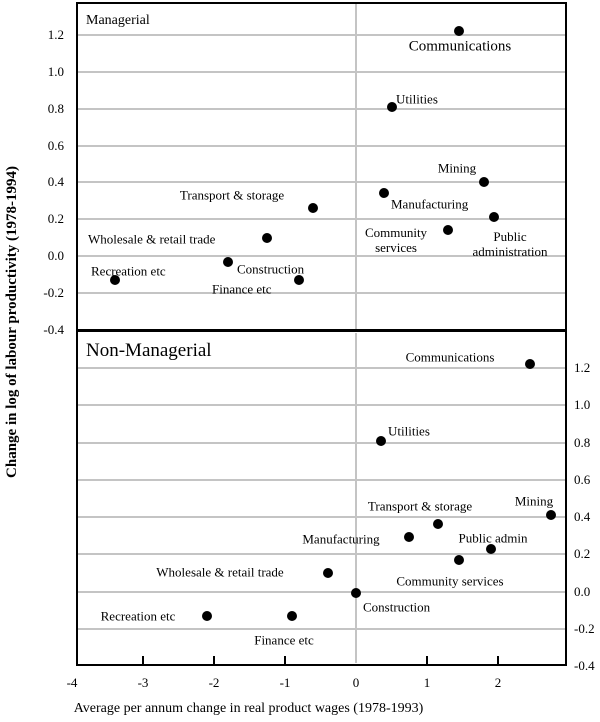 This screenshot has width=600, height=722. Describe the element at coordinates (285, 660) in the screenshot. I see `x-tickmark--1` at that location.